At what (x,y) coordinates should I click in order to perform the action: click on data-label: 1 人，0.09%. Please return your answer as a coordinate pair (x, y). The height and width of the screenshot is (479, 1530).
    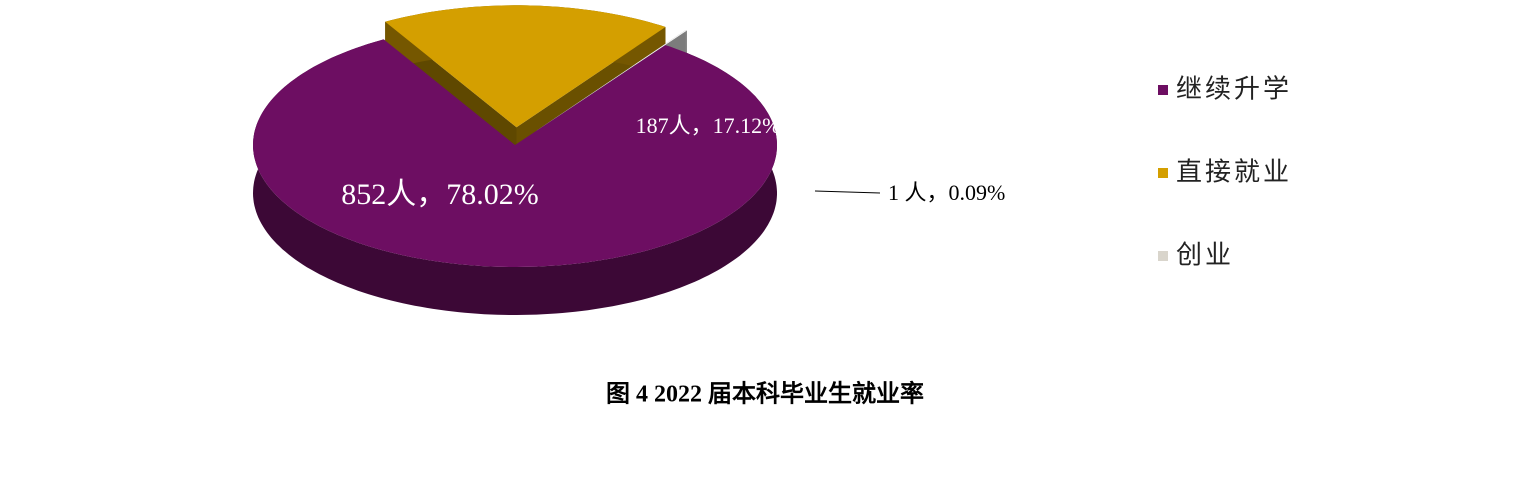
    Looking at the image, I should click on (946, 192).